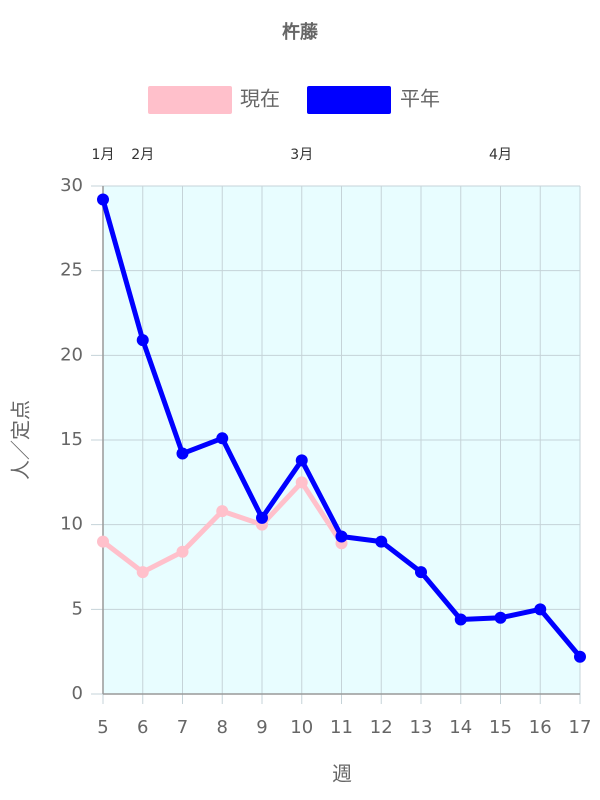 The width and height of the screenshot is (600, 800). What do you see at coordinates (71, 354) in the screenshot?
I see `y-tick-label: 20` at bounding box center [71, 354].